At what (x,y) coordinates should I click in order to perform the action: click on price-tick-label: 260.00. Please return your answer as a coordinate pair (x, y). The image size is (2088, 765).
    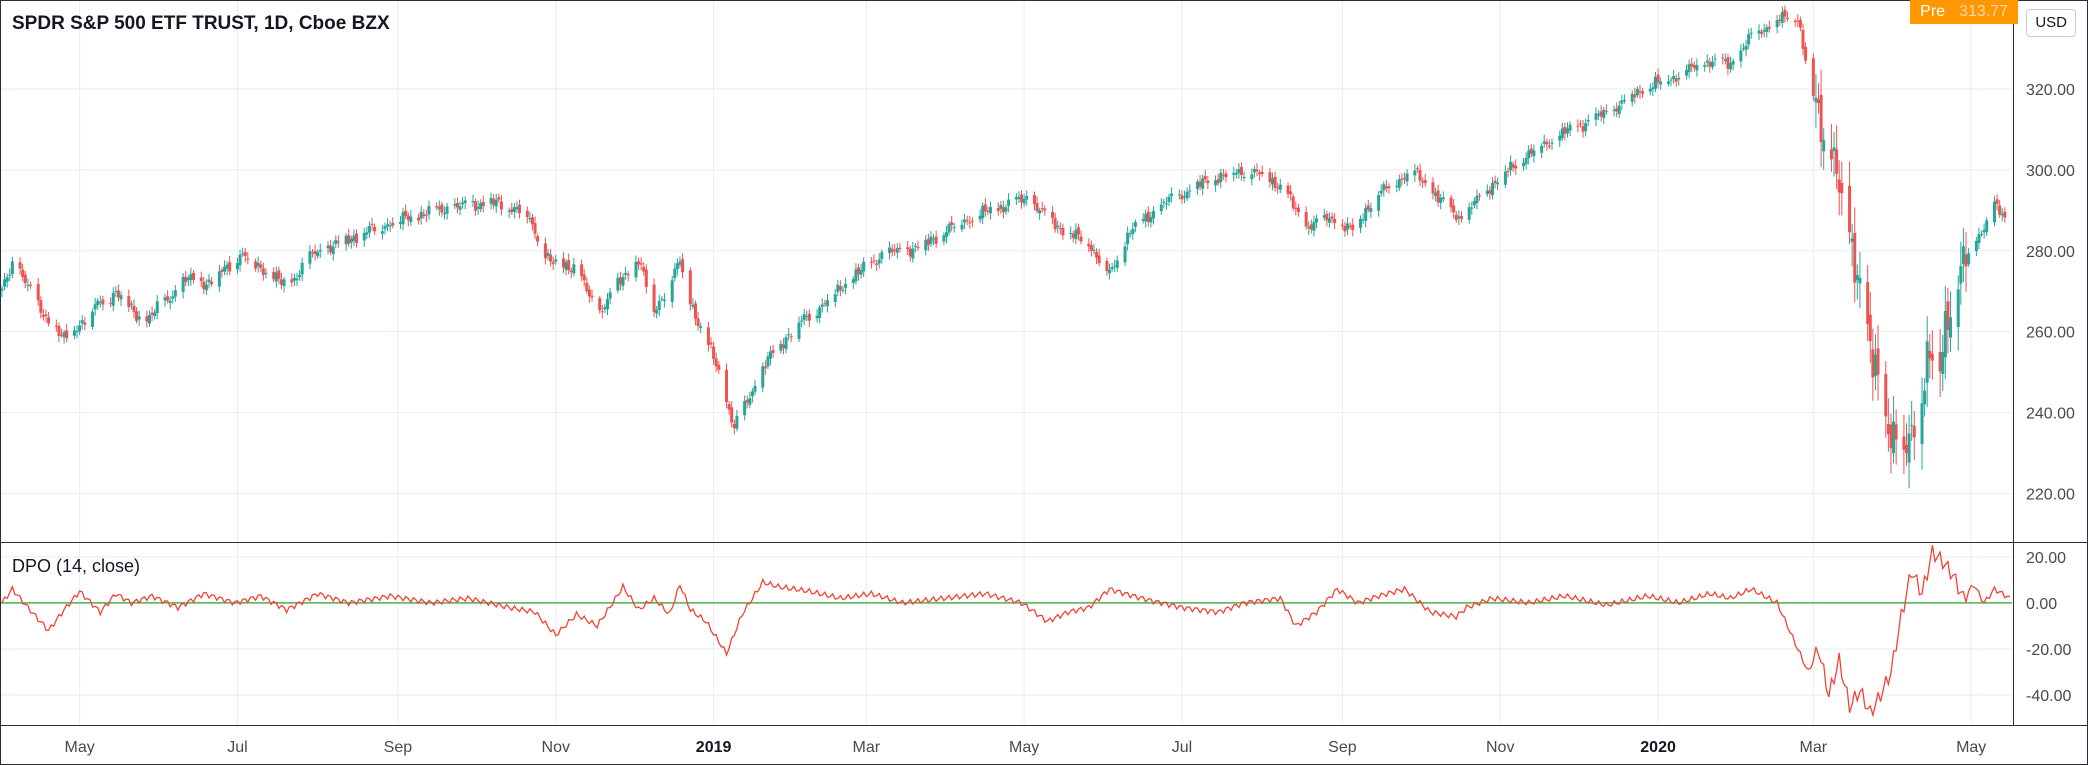
    Looking at the image, I should click on (2050, 333).